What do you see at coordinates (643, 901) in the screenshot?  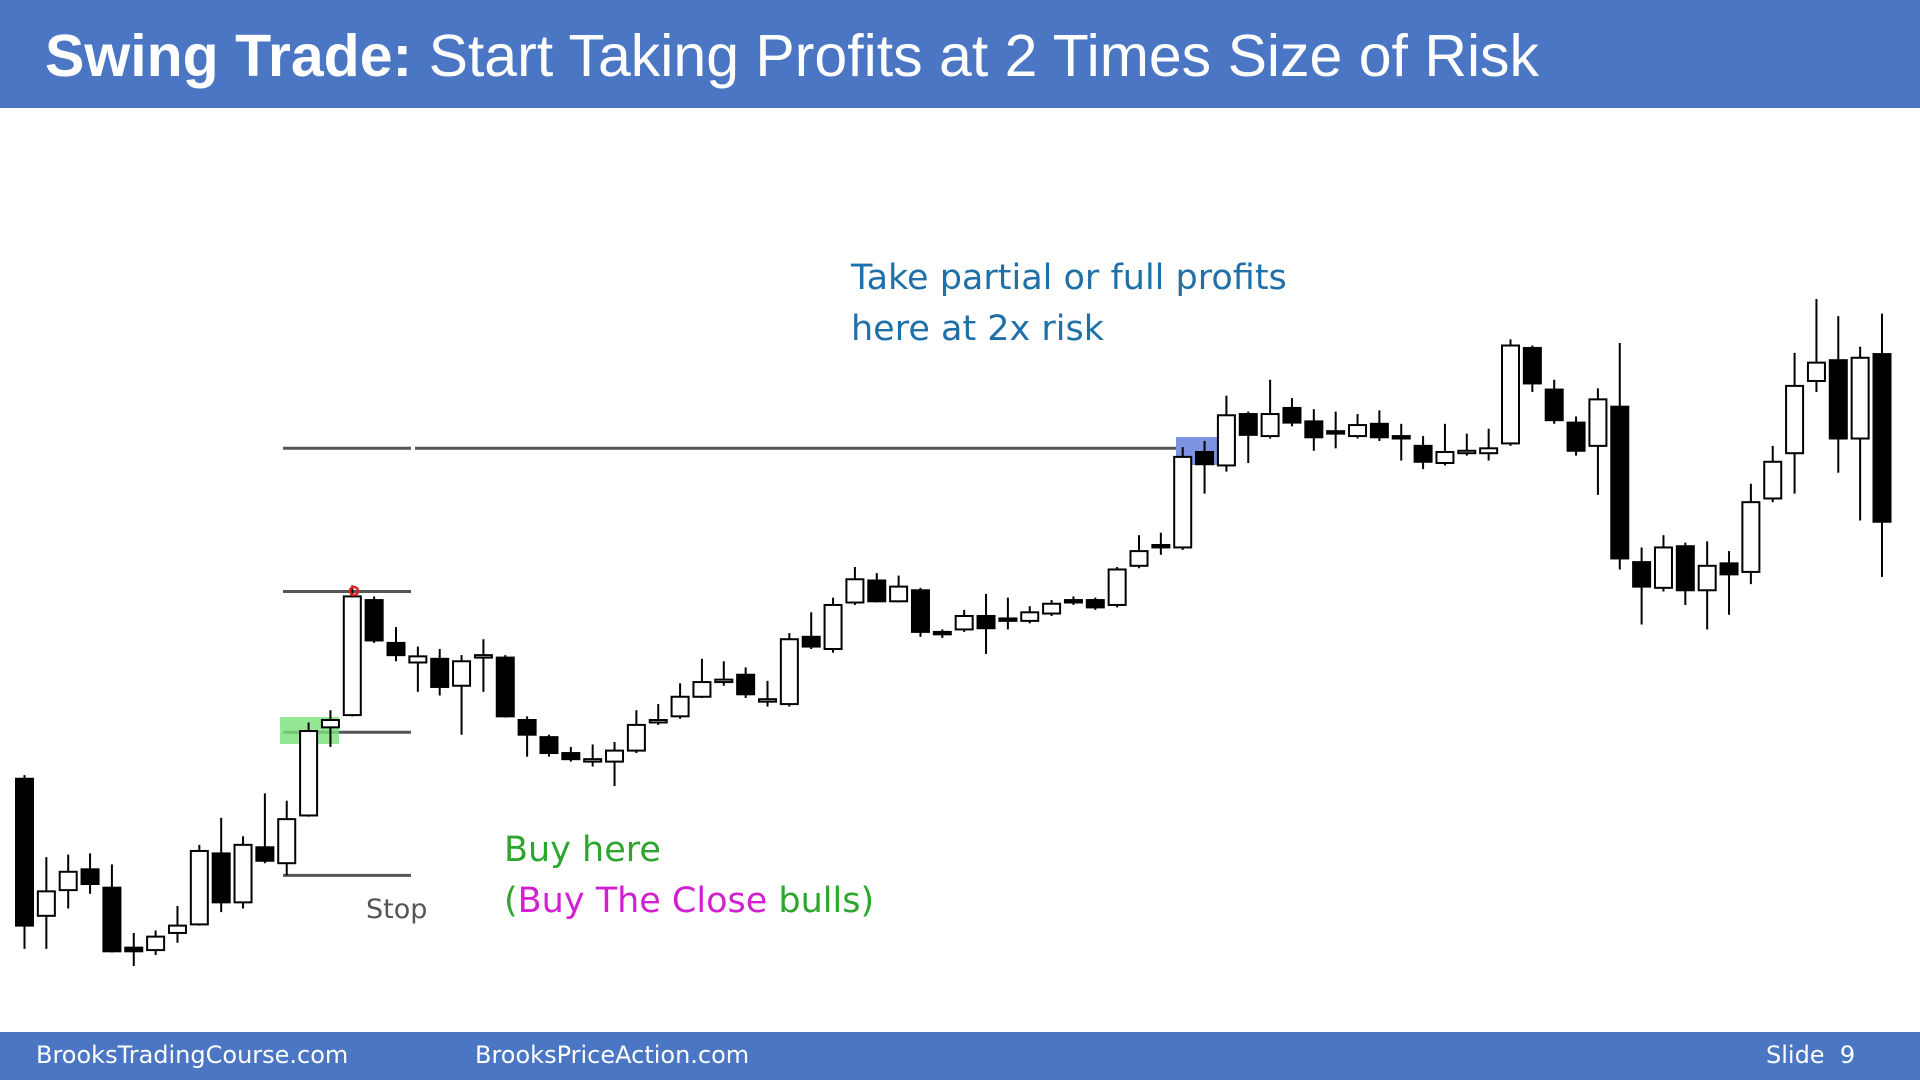 I see `buy-detail-part: Buy The Close` at bounding box center [643, 901].